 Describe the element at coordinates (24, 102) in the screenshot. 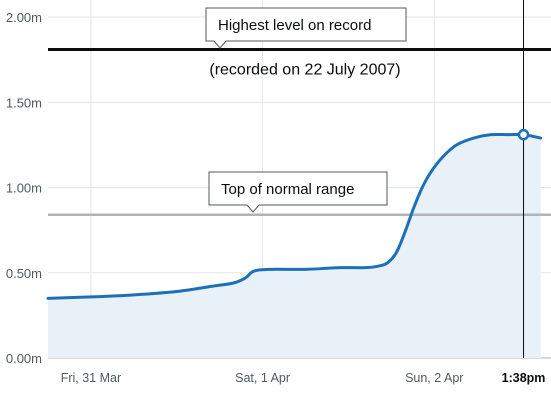

I see `y-tick-label: 1.50m` at that location.